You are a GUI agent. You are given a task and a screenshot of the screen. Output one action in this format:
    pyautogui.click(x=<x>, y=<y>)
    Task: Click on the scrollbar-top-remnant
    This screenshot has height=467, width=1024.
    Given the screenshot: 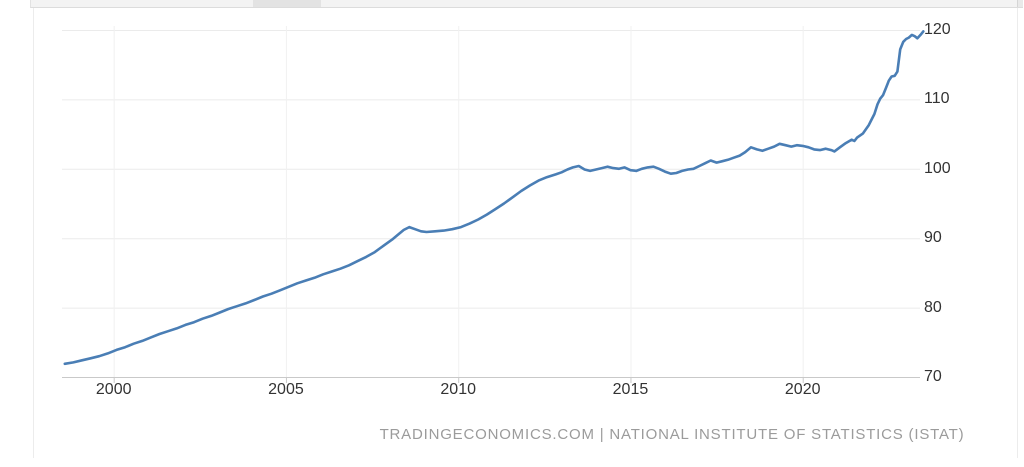 What is the action you would take?
    pyautogui.click(x=1020, y=3)
    